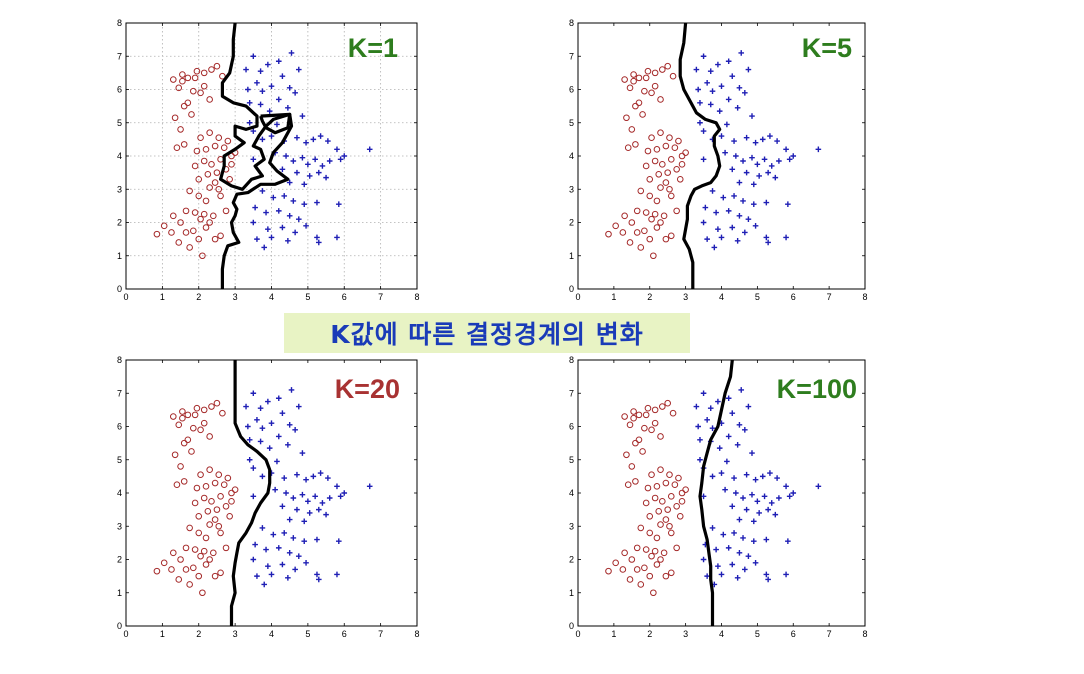 The height and width of the screenshot is (674, 1084). I want to click on x-tick-label: 8, so click(416, 297).